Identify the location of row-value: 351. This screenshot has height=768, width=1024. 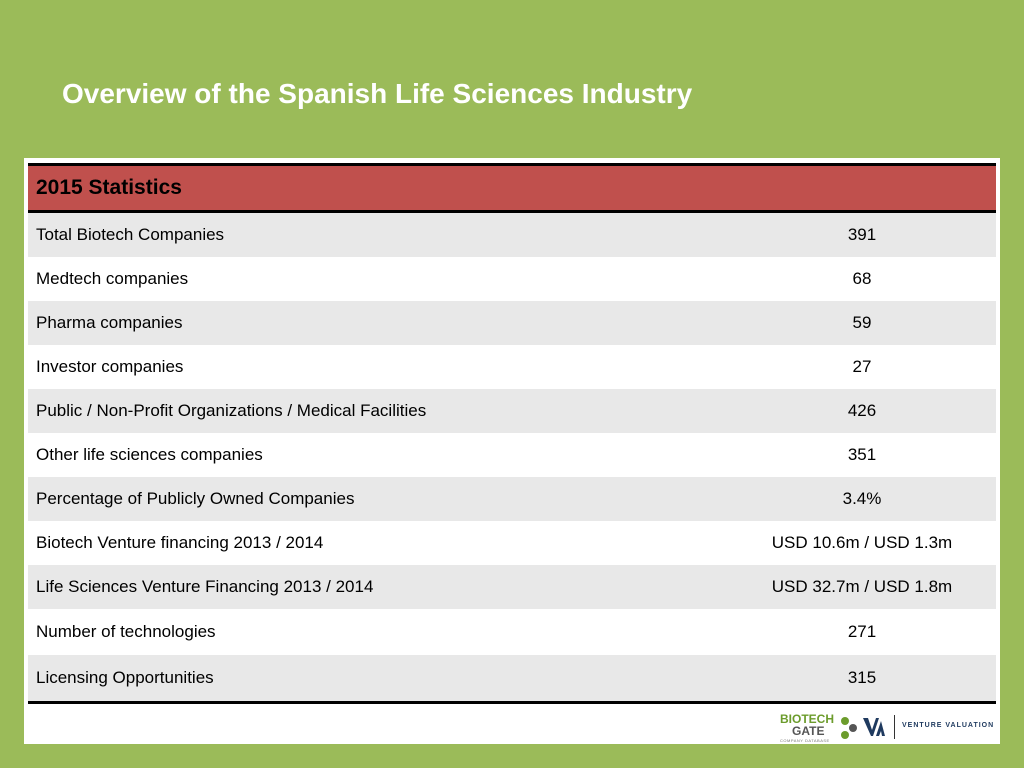
(862, 455).